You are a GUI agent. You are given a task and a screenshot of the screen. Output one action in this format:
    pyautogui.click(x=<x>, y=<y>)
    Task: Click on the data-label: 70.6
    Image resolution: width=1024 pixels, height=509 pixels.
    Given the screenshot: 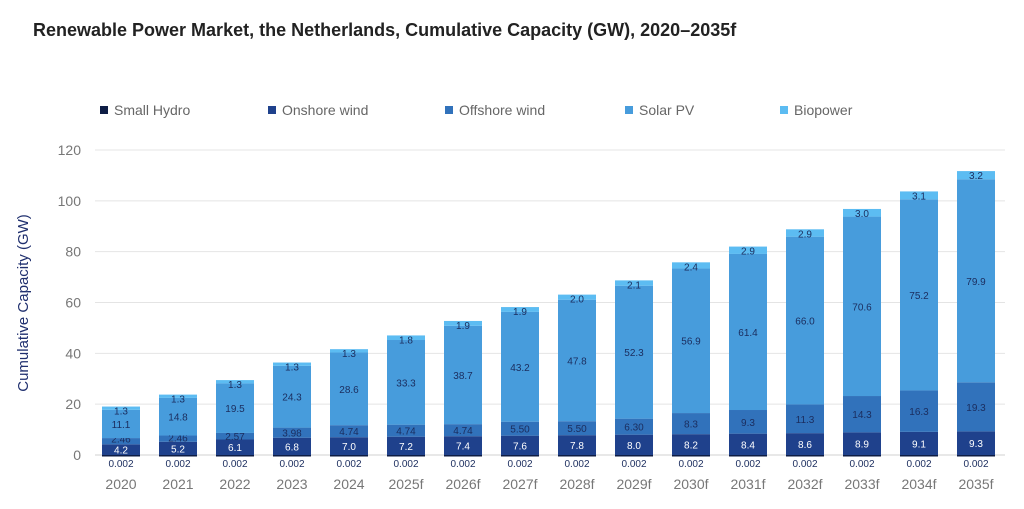 What is the action you would take?
    pyautogui.click(x=862, y=307)
    